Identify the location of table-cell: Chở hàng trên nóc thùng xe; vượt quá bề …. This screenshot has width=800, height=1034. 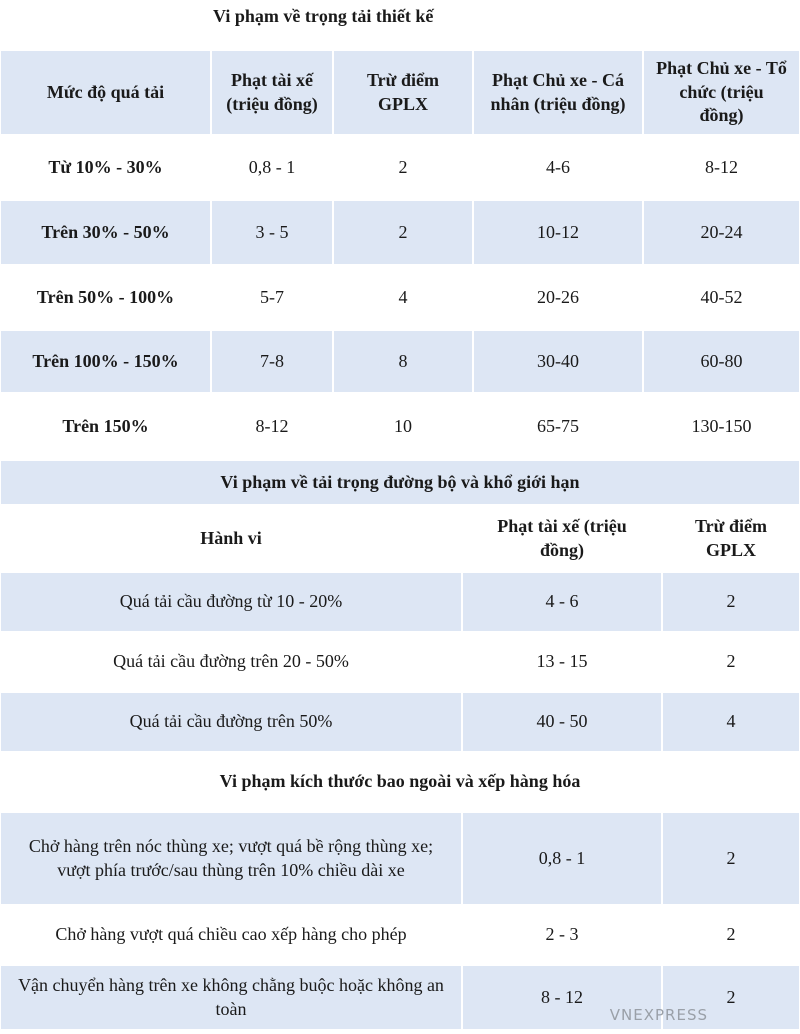
(231, 858).